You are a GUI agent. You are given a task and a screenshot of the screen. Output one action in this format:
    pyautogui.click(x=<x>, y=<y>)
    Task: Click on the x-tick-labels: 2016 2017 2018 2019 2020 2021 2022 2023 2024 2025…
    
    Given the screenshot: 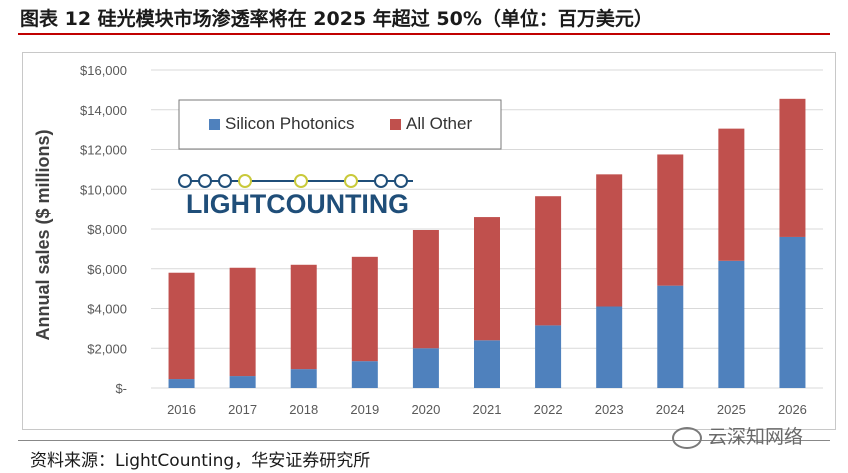 What is the action you would take?
    pyautogui.click(x=487, y=409)
    